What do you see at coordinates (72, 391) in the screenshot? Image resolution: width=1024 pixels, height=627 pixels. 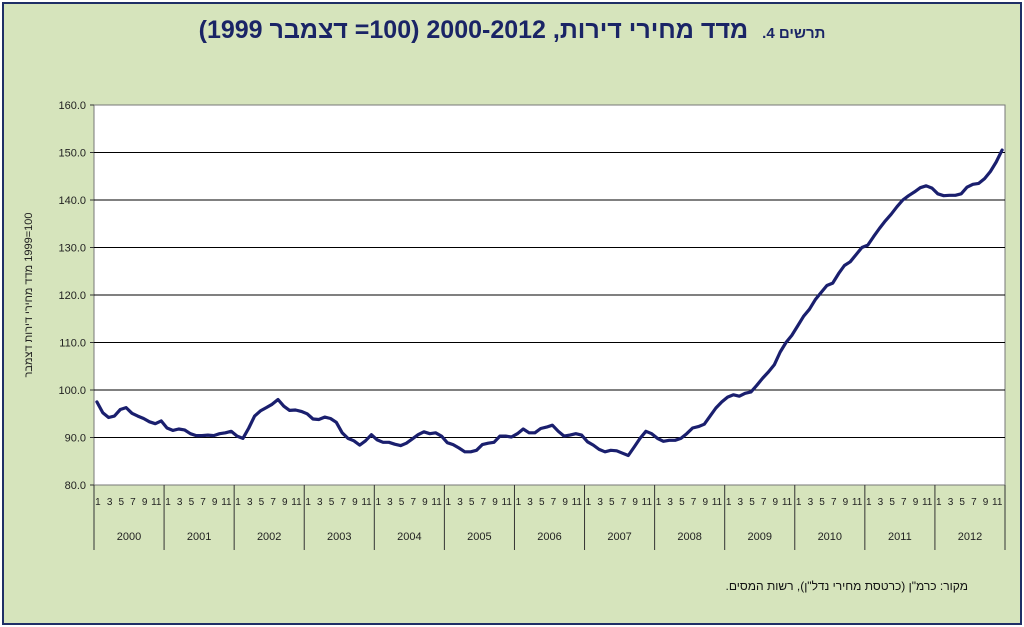 I see `y-tick-label: 100.0` at bounding box center [72, 391].